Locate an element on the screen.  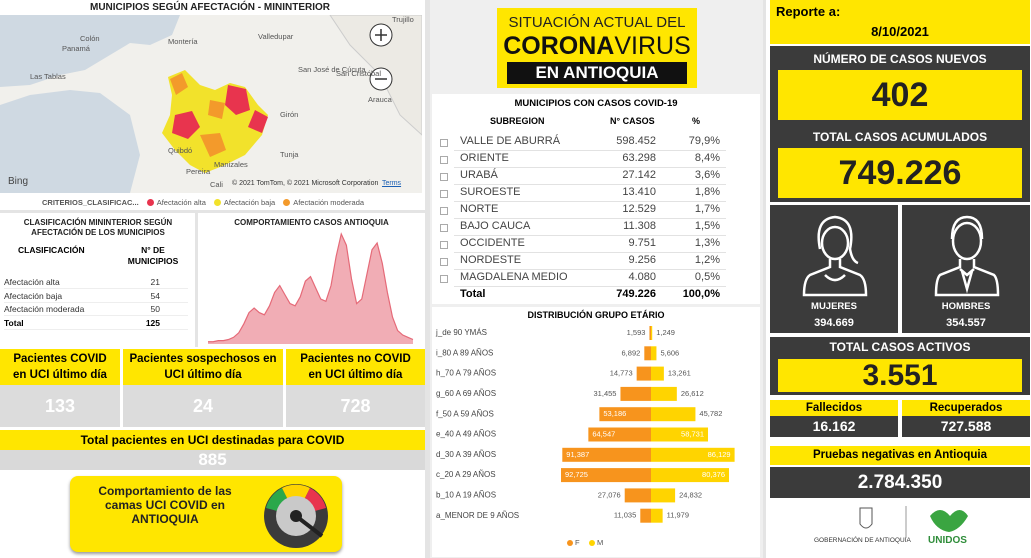
data-label: 92,725 is located at coordinates (576, 474).